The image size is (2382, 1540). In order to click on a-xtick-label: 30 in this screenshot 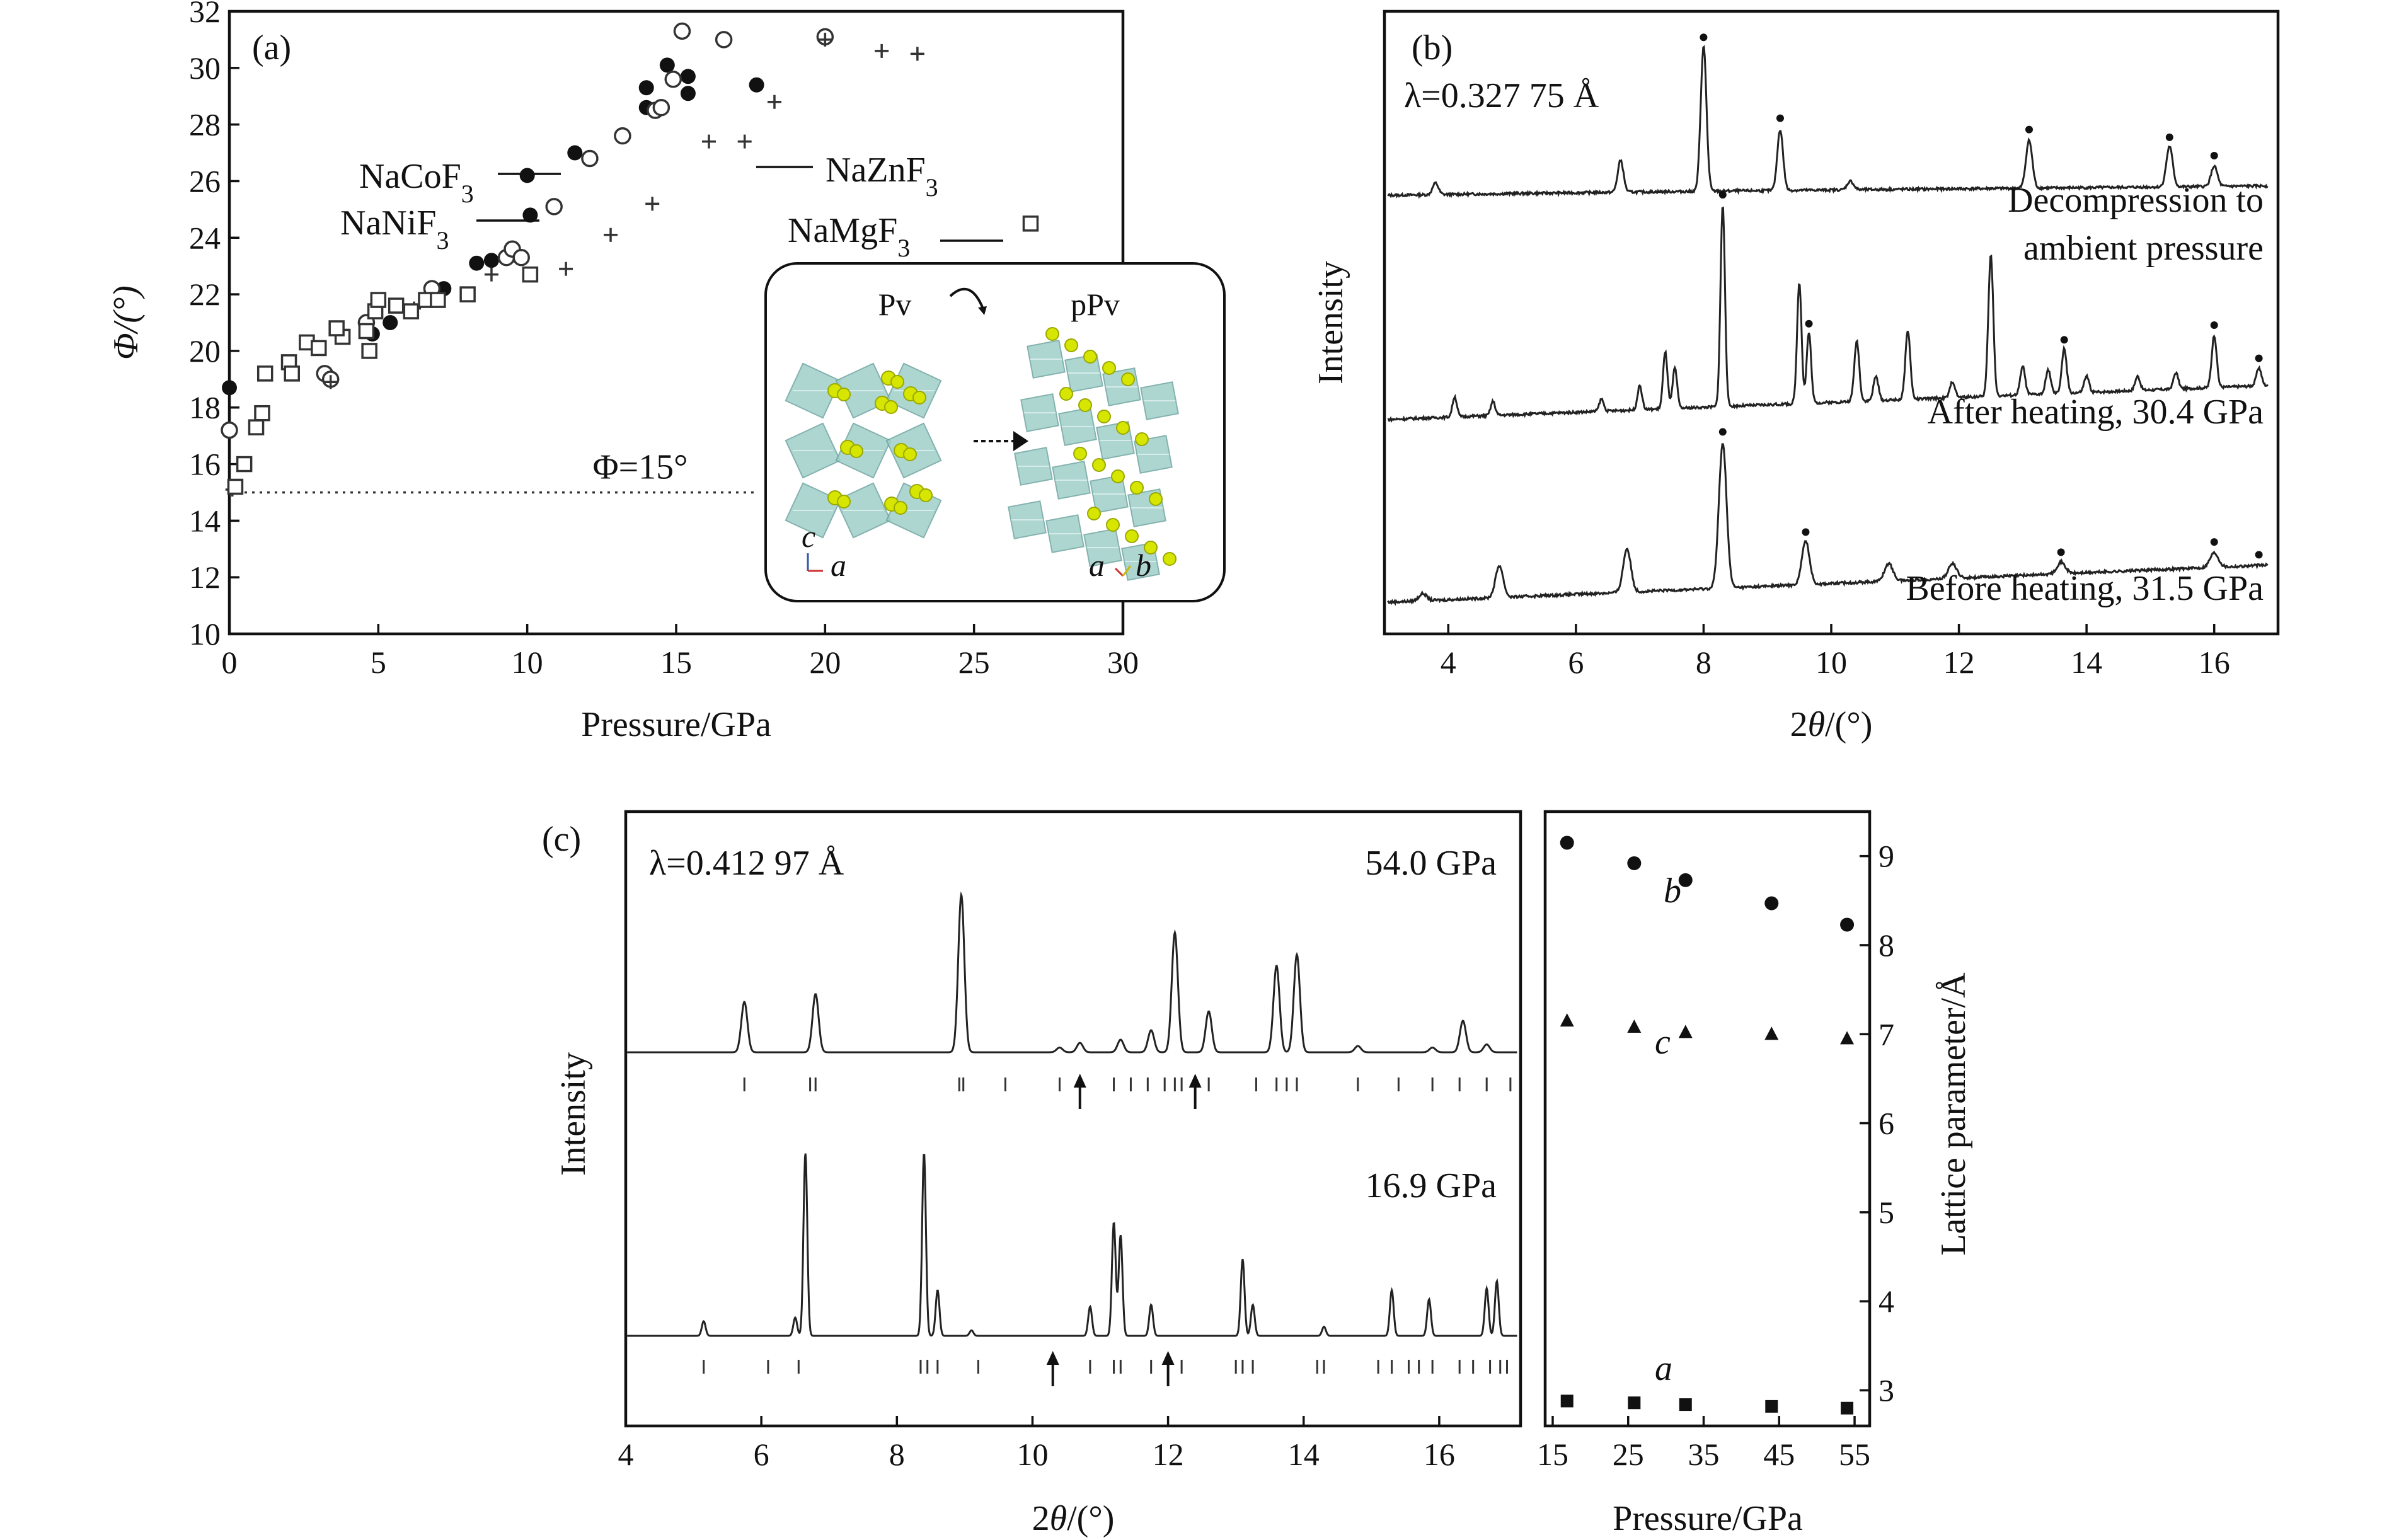, I will do `click(1123, 662)`.